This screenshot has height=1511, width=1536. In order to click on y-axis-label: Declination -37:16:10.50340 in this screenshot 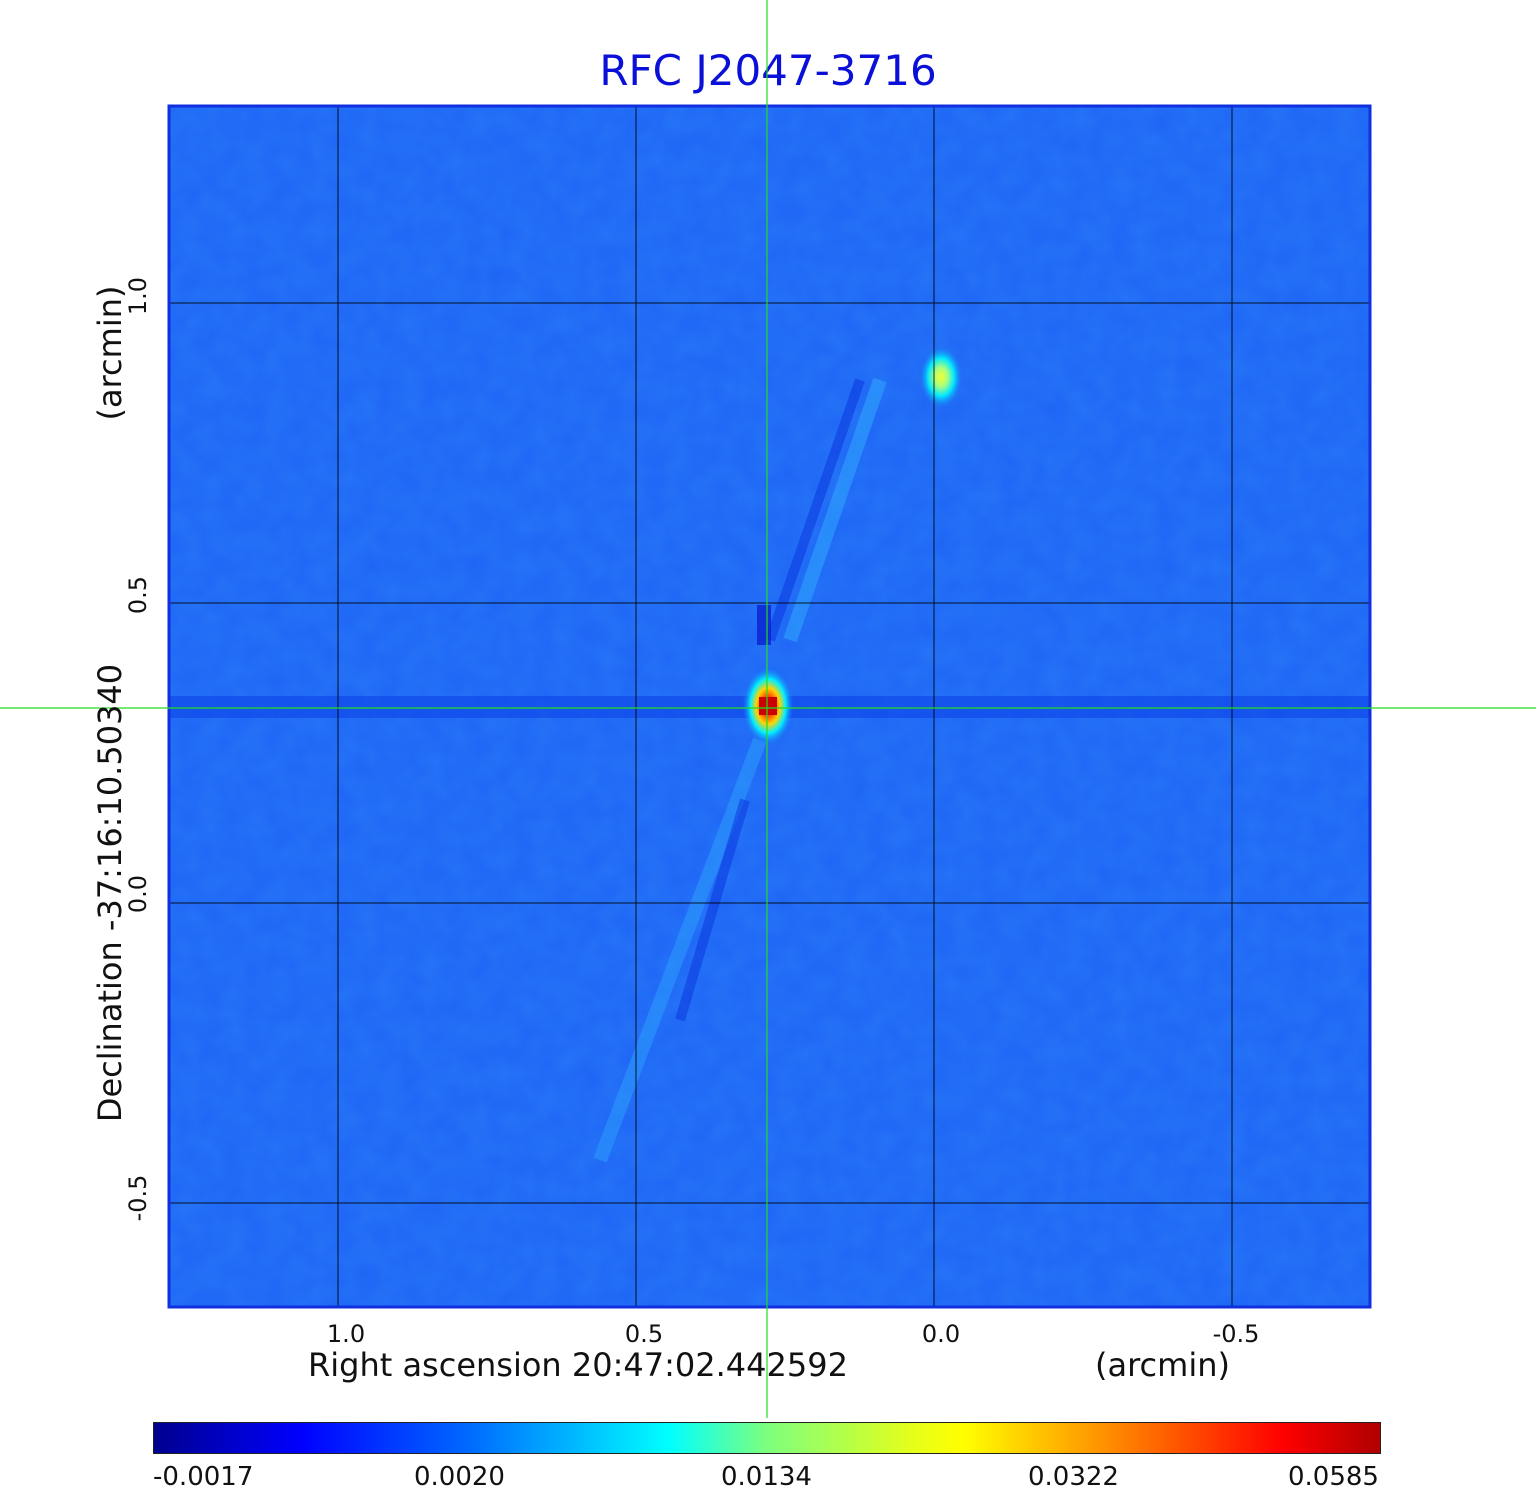, I will do `click(110, 893)`.